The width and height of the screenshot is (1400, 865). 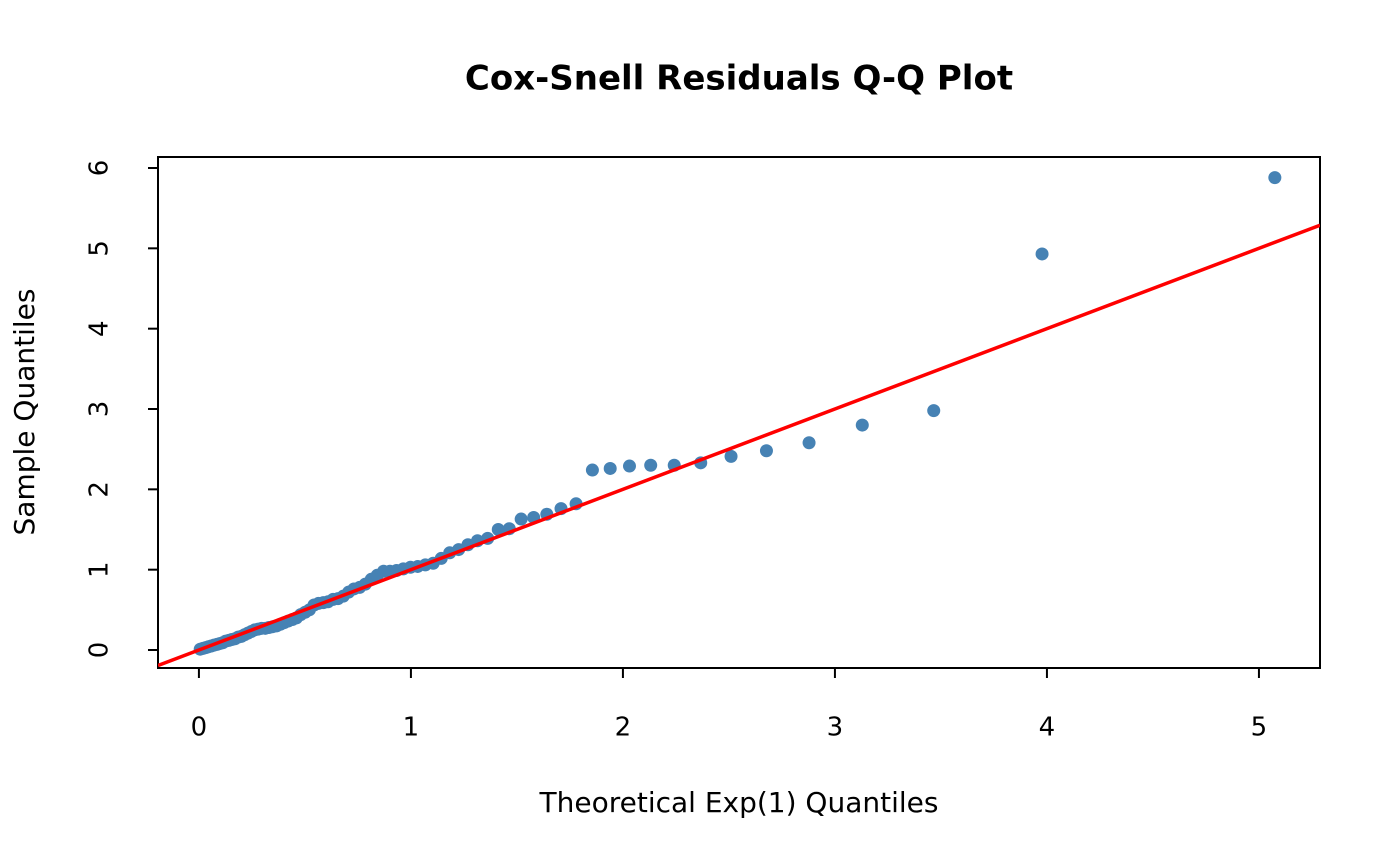 What do you see at coordinates (100, 328) in the screenshot?
I see `y-tick-label: 4` at bounding box center [100, 328].